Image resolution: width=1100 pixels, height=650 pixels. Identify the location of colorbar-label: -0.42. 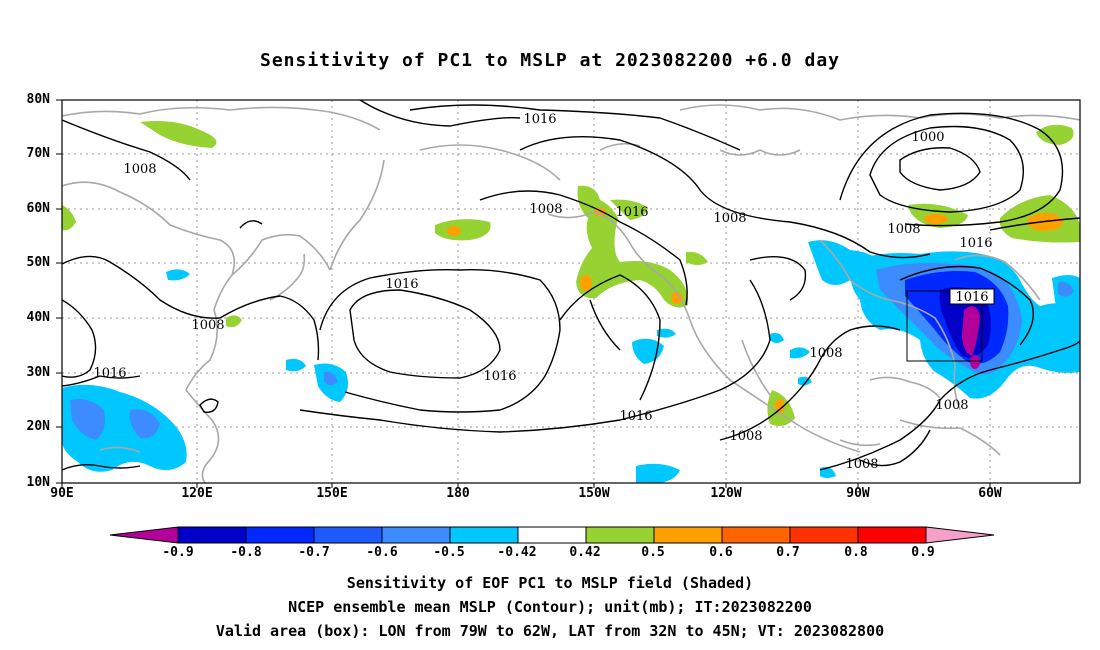
(517, 552).